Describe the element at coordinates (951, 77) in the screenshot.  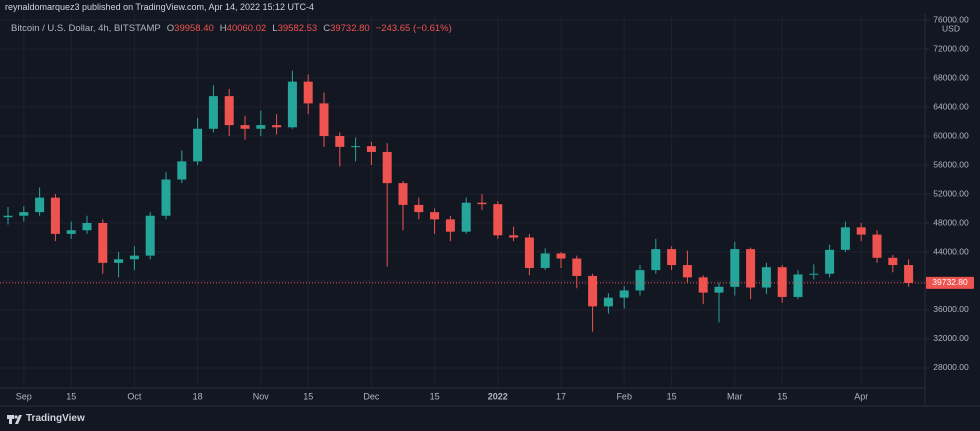
I see `y-tick-label: 68000.00` at that location.